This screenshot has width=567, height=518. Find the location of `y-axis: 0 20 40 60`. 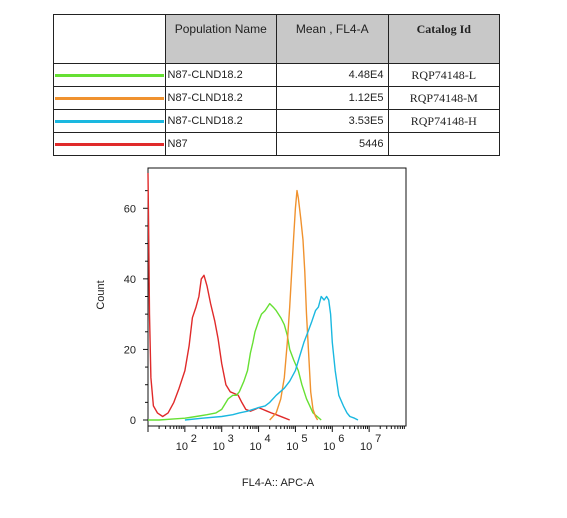

y-axis: 0 20 40 60 is located at coordinates (136, 308).